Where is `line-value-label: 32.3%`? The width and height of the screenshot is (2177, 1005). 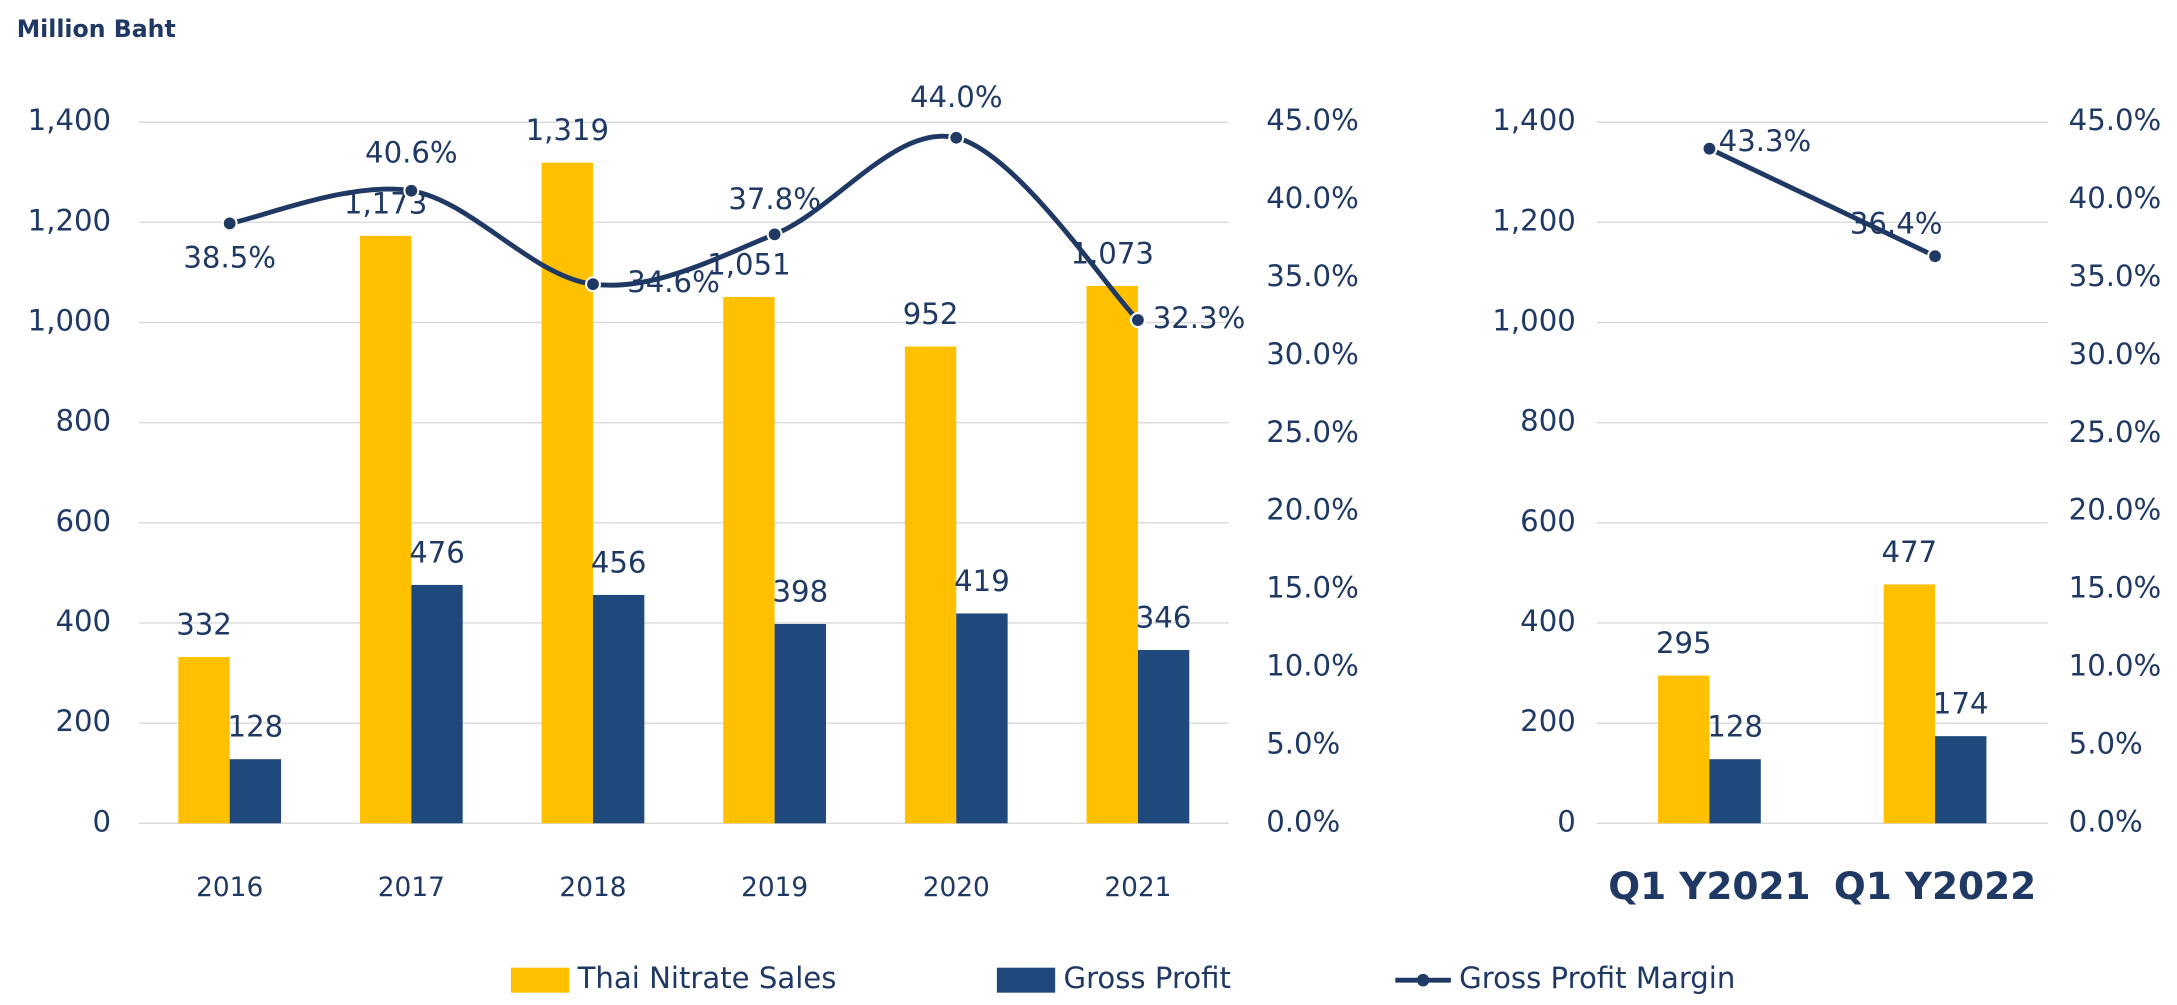
line-value-label: 32.3% is located at coordinates (1199, 318).